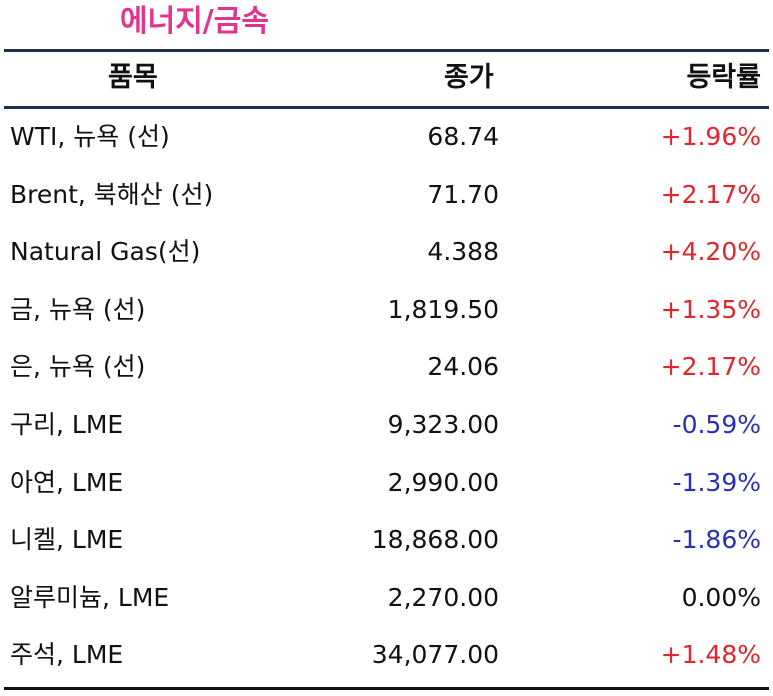 The image size is (773, 696). What do you see at coordinates (716, 482) in the screenshot?
I see `change-rate: -1.39%` at bounding box center [716, 482].